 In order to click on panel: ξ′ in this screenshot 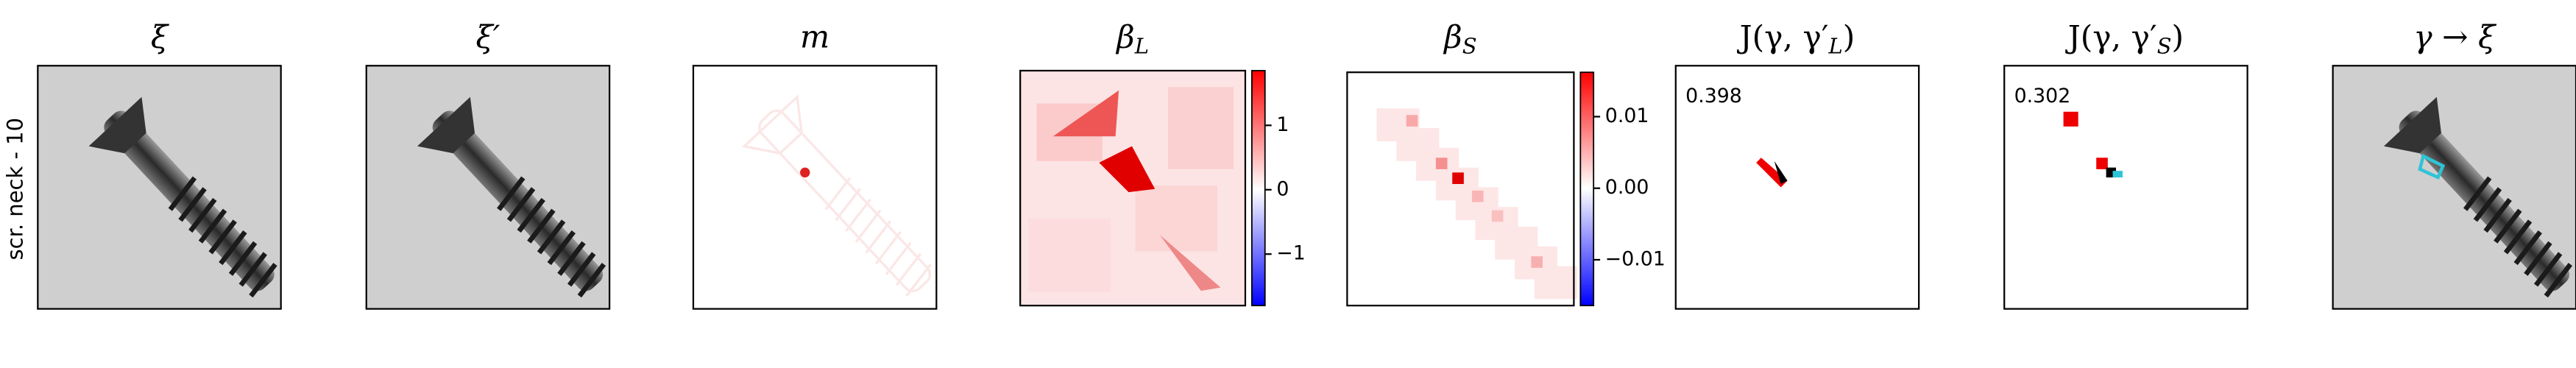, I will do `click(488, 165)`.